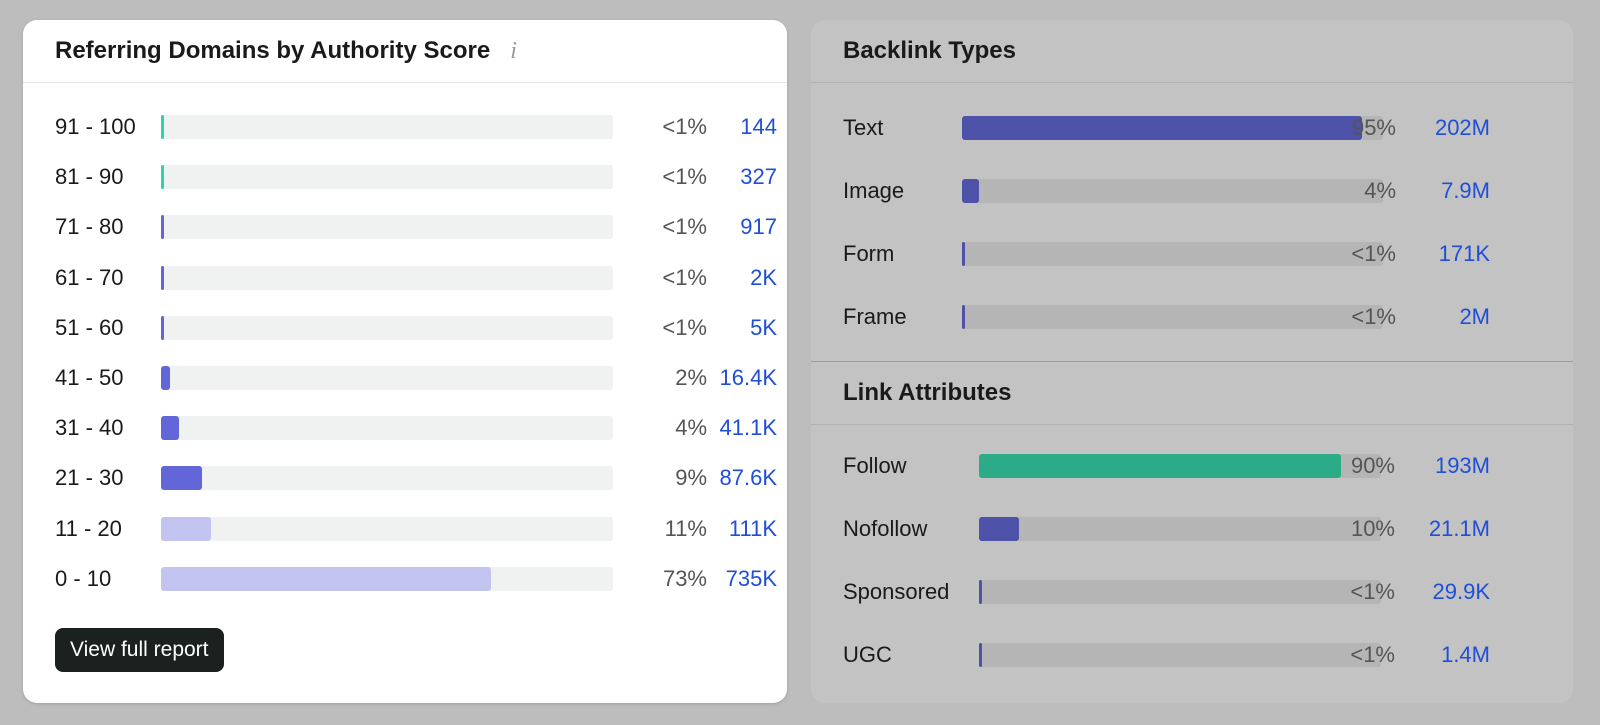 The width and height of the screenshot is (1600, 725). What do you see at coordinates (1462, 465) in the screenshot?
I see `row-value-link: 193M` at bounding box center [1462, 465].